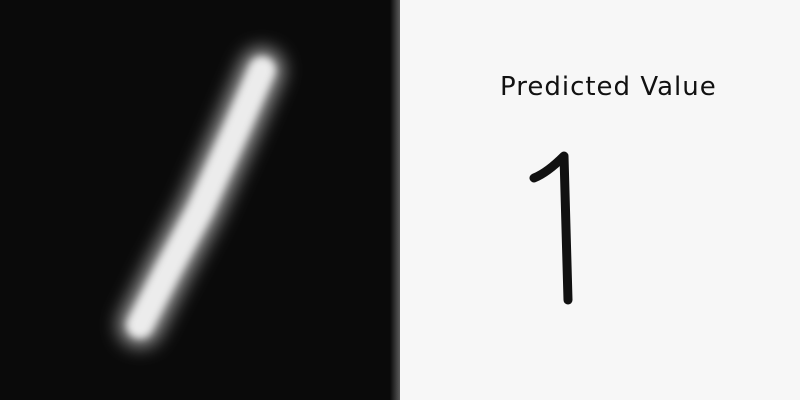  Describe the element at coordinates (551, 228) in the screenshot. I see `predicted-digit: 1` at that location.